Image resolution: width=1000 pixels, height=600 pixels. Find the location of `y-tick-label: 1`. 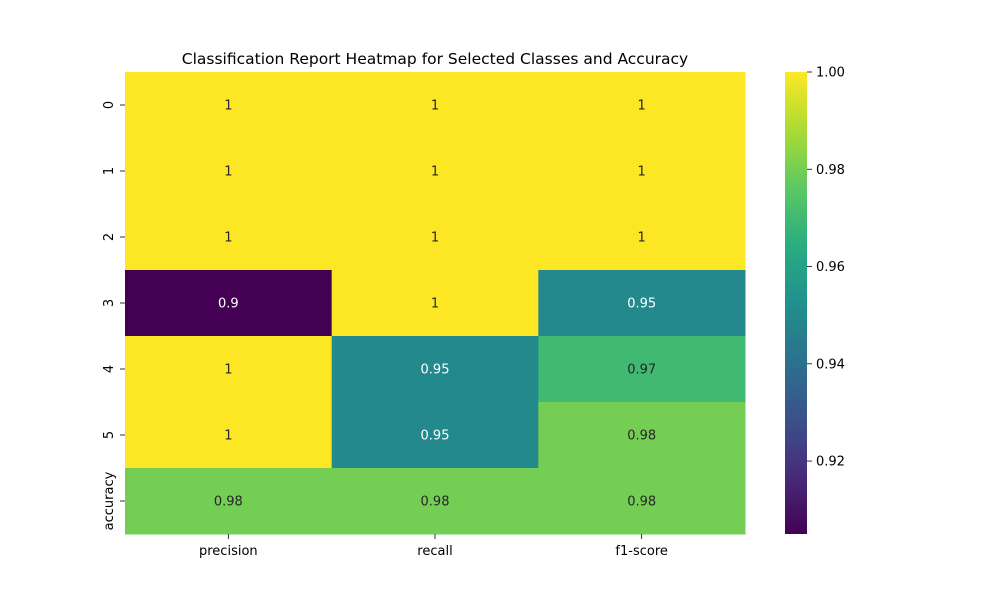

y-tick-label: 1 is located at coordinates (109, 171).